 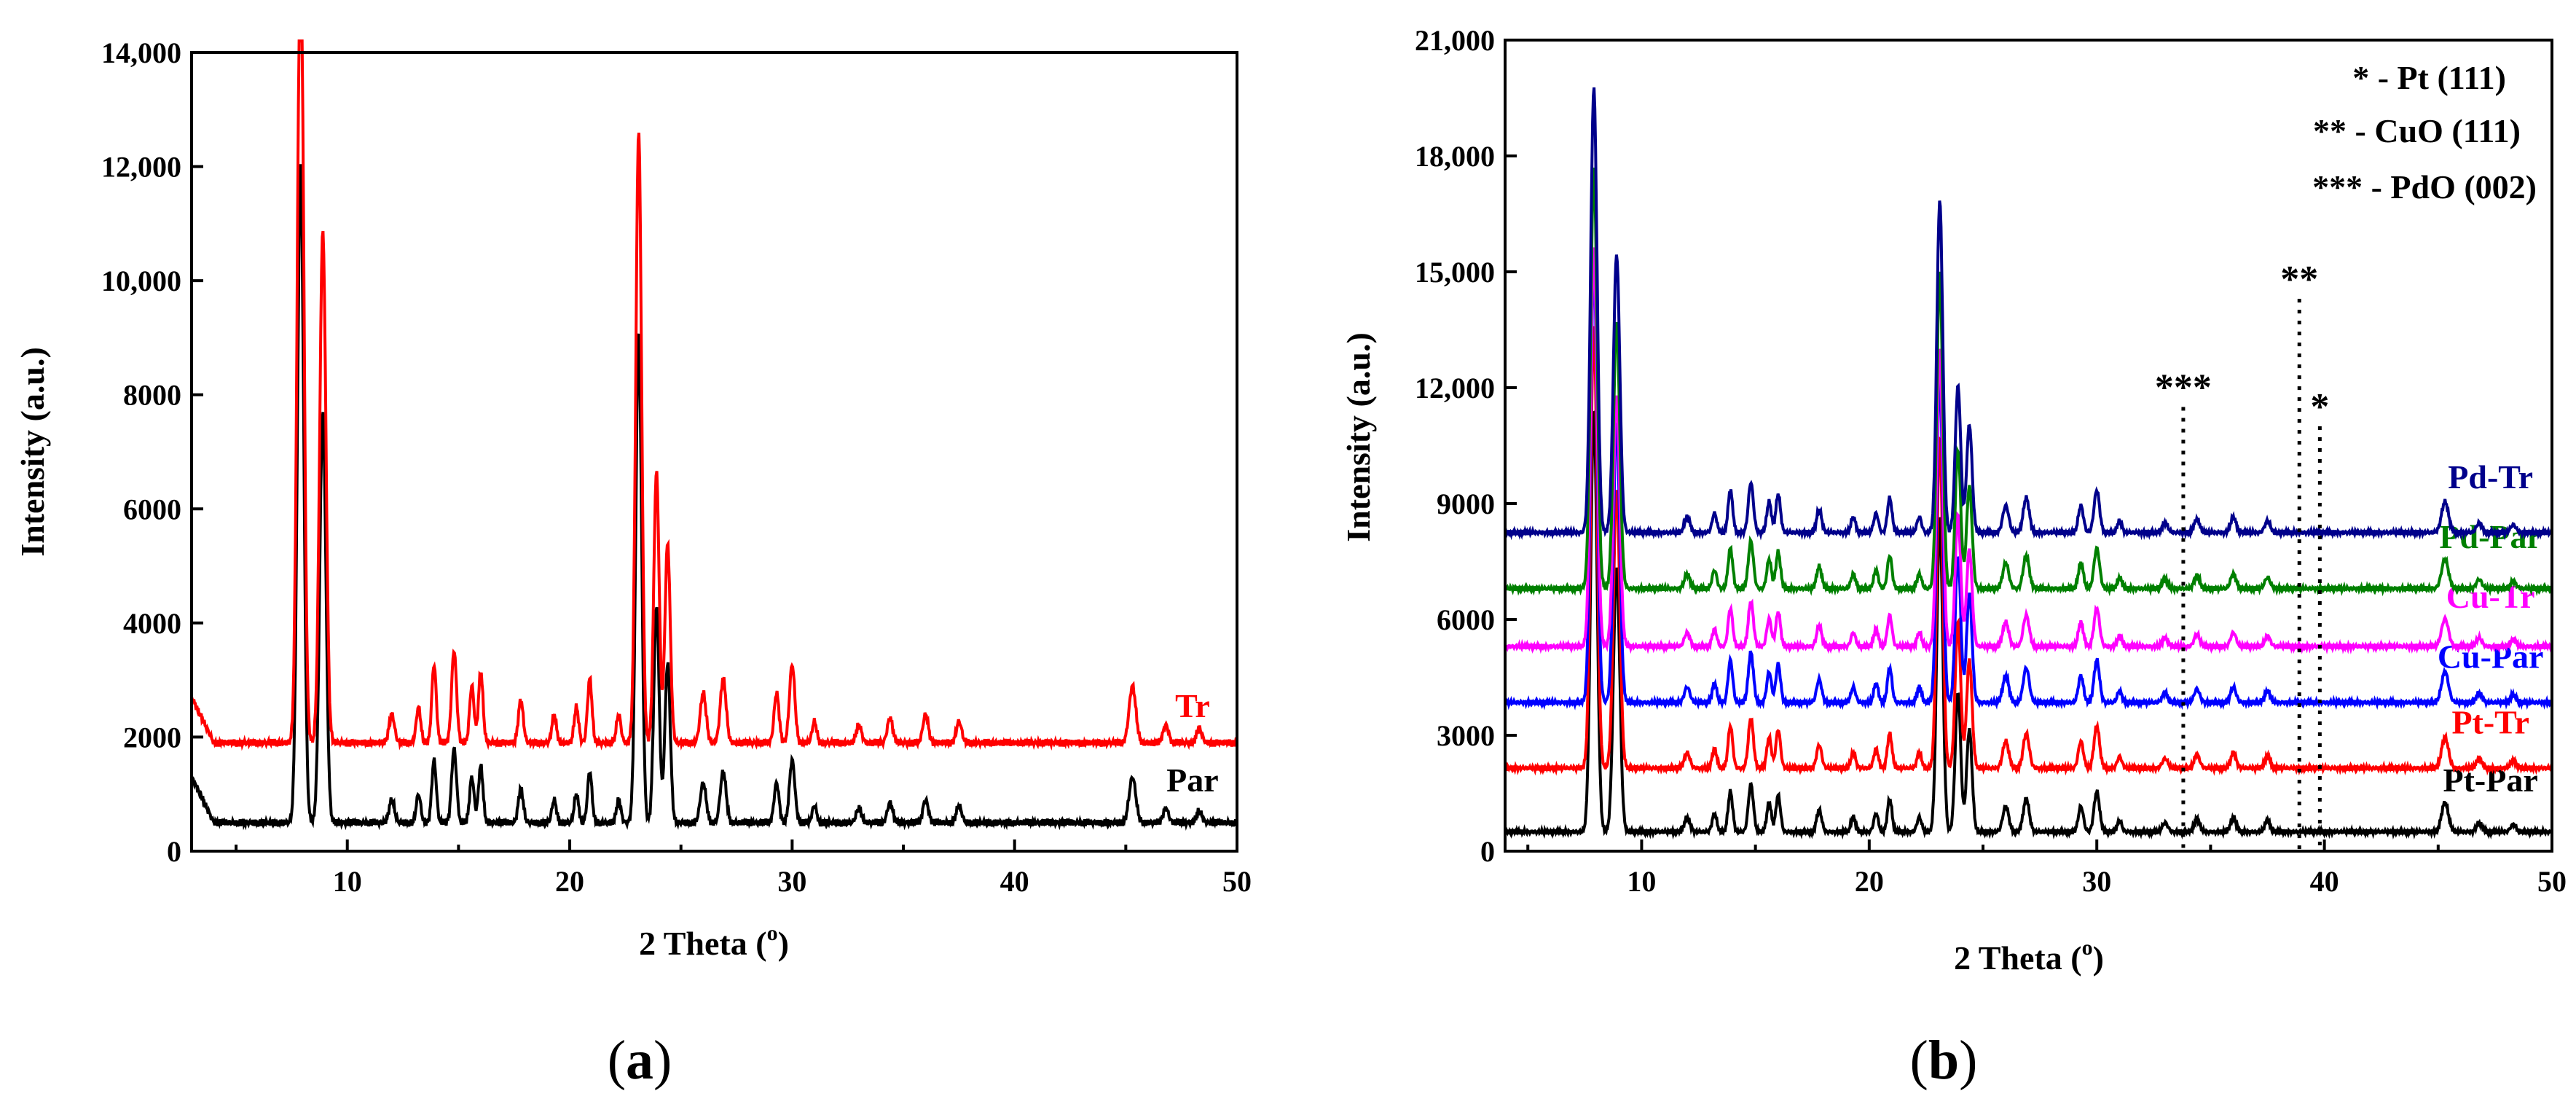 I want to click on y-tick-label: 18,000, so click(x=1455, y=156).